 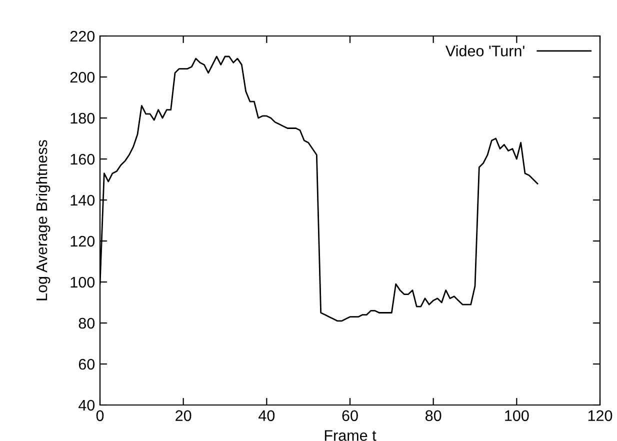 I want to click on x-tick-label: 40, so click(x=266, y=416).